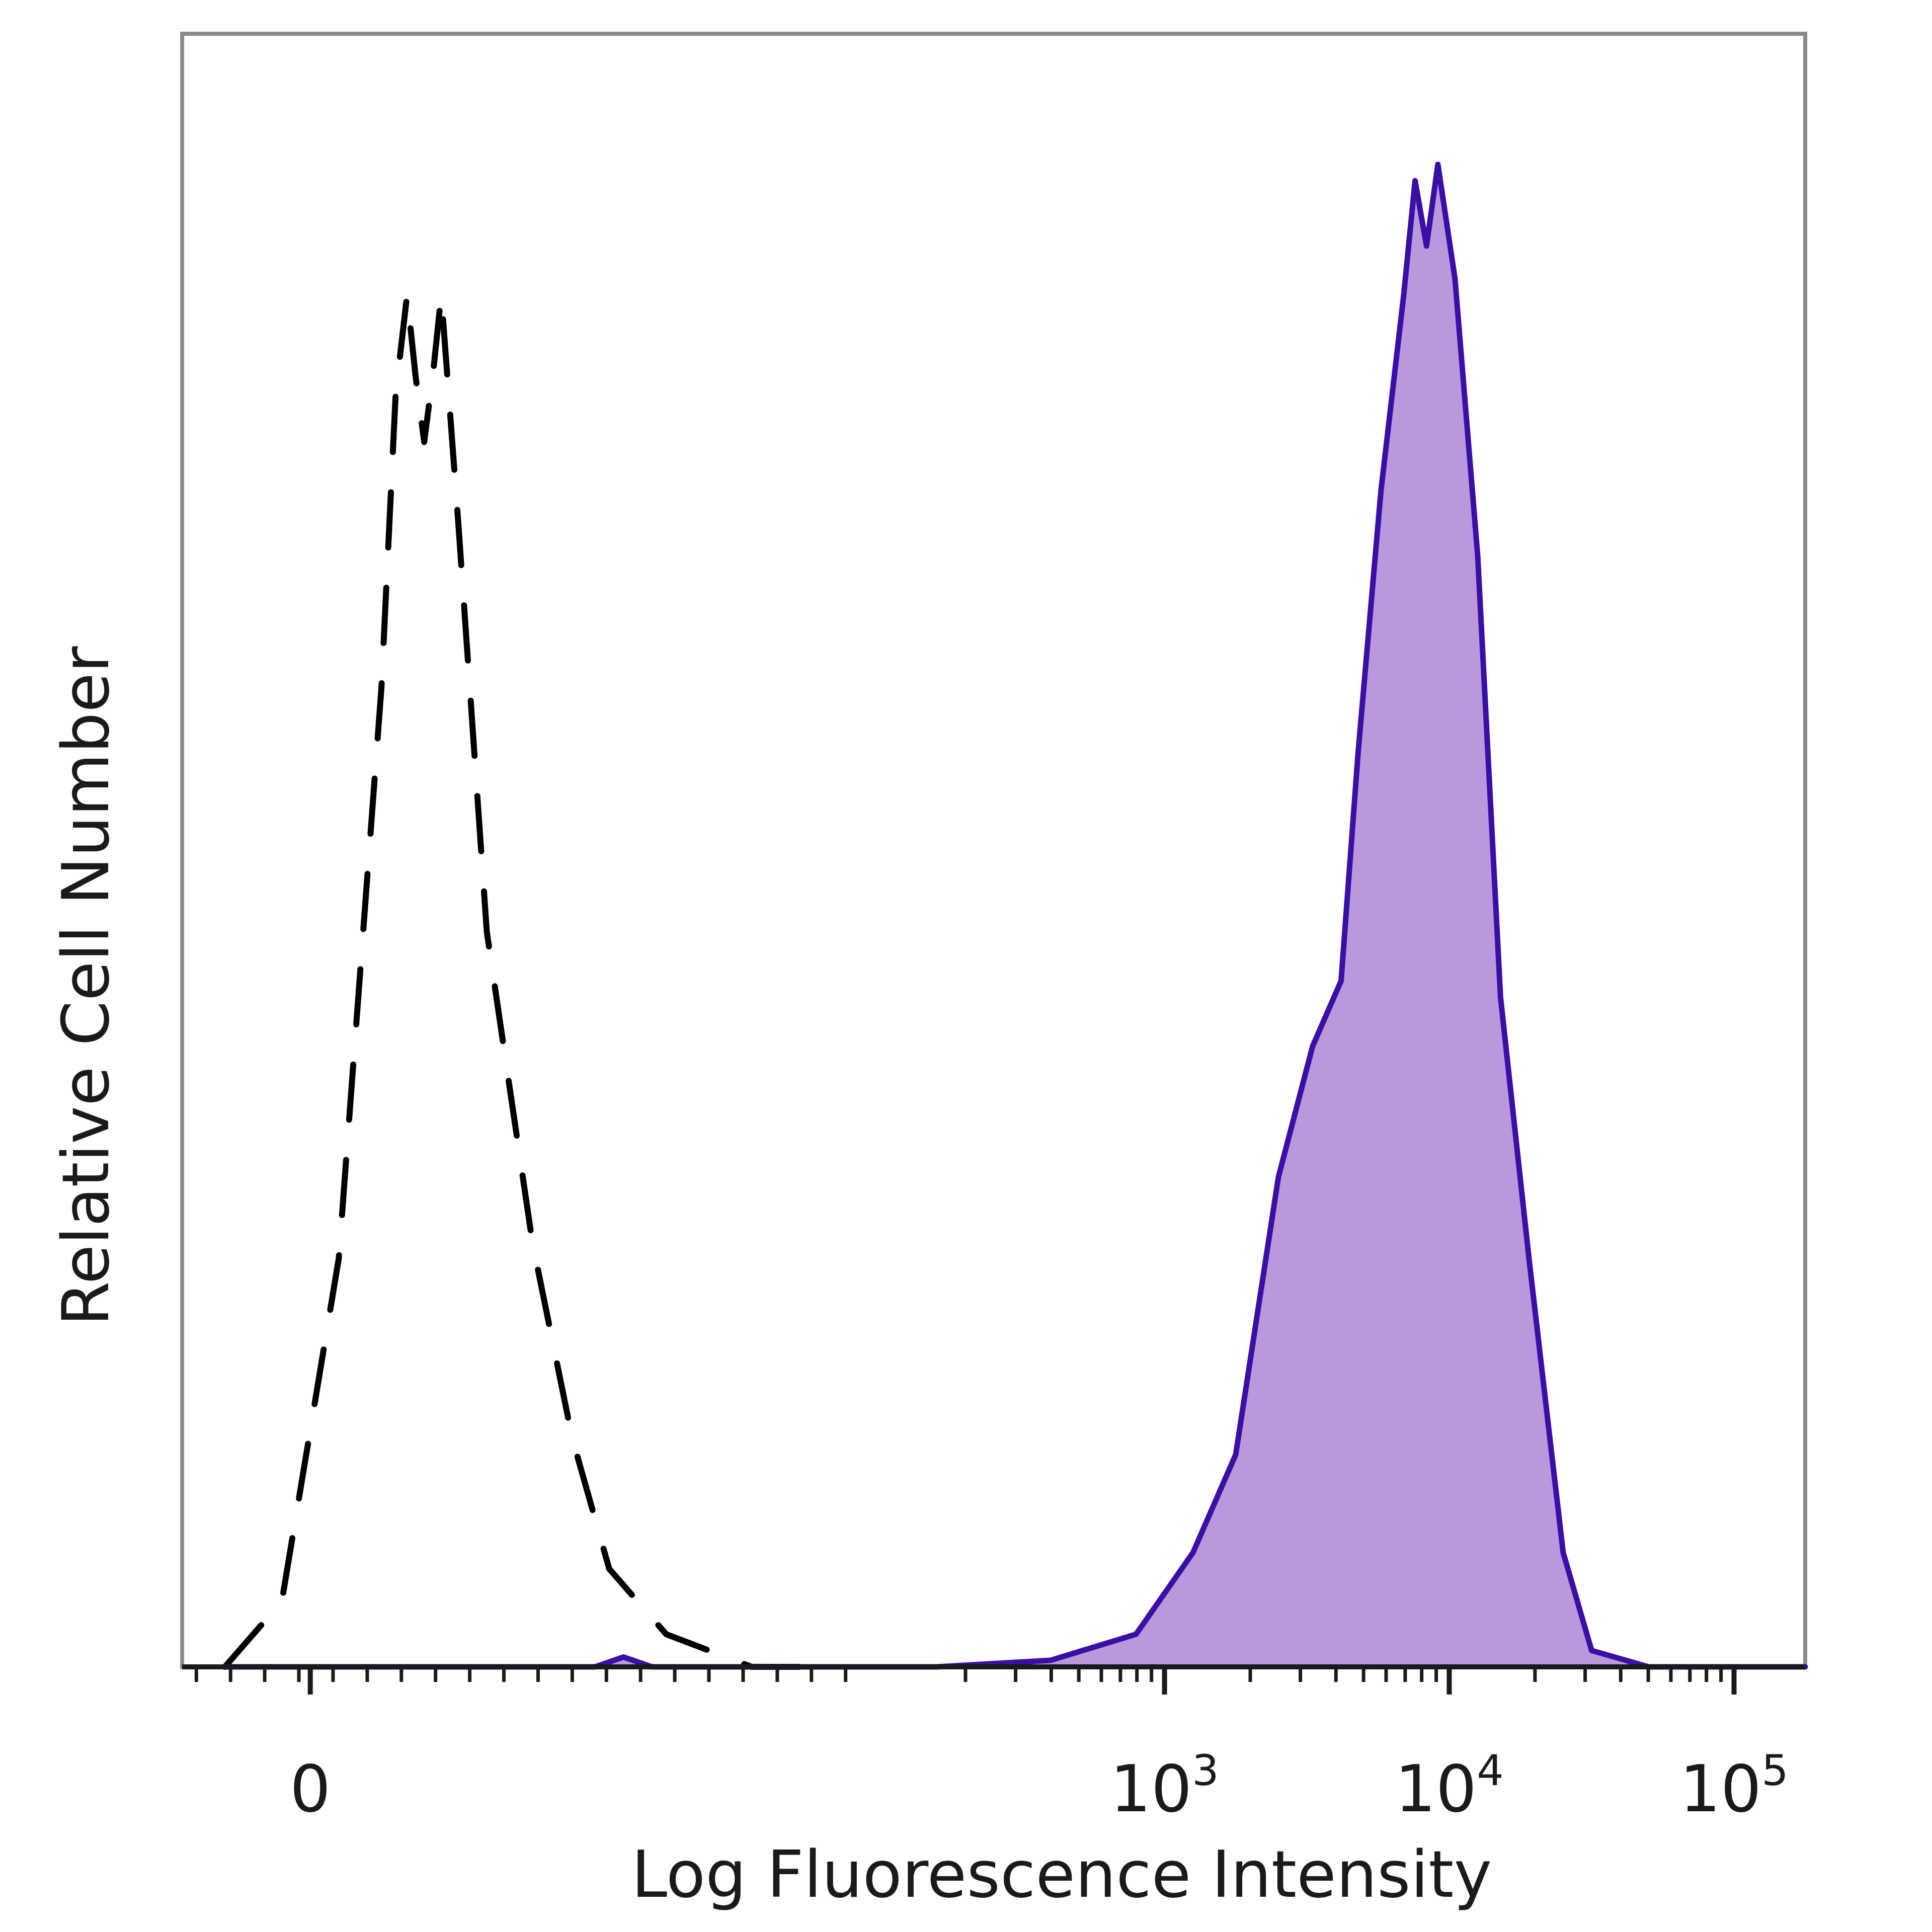 The height and width of the screenshot is (1932, 1932). I want to click on y-axis-title: Relative Cell Number, so click(87, 986).